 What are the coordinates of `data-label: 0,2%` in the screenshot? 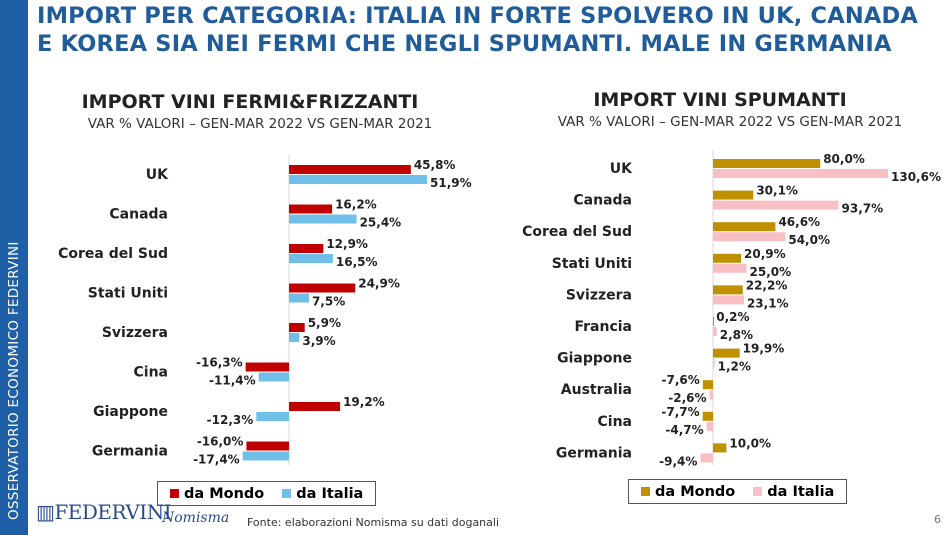 It's located at (732, 317).